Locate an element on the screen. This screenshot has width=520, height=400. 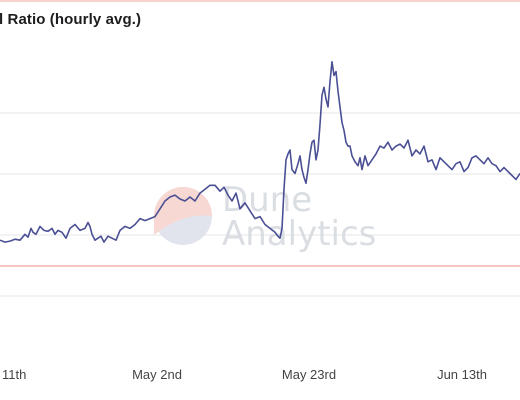
x-tick-label: 11th is located at coordinates (14, 374).